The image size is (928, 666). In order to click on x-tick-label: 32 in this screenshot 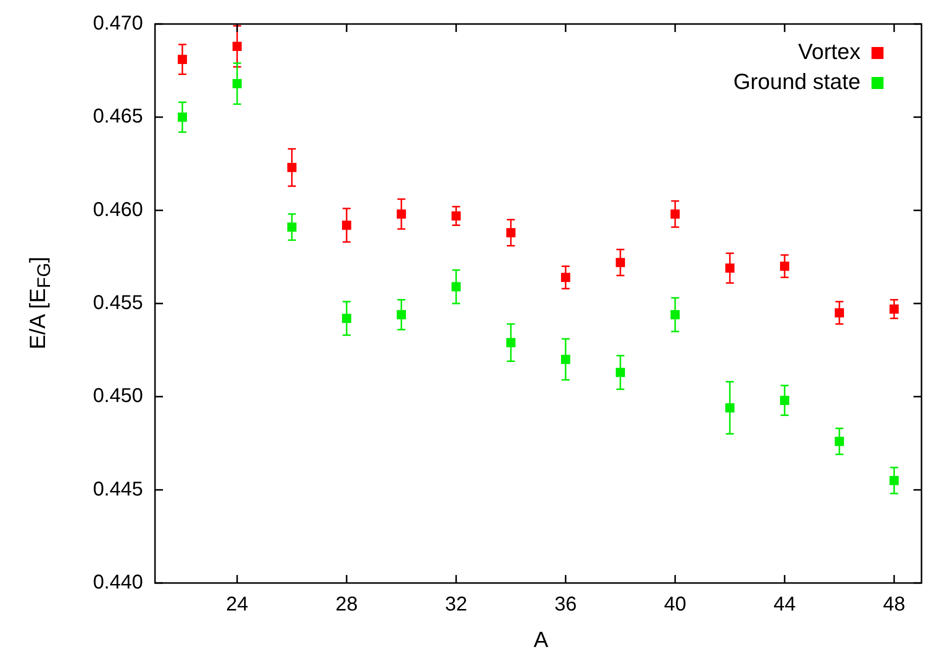, I will do `click(456, 605)`.